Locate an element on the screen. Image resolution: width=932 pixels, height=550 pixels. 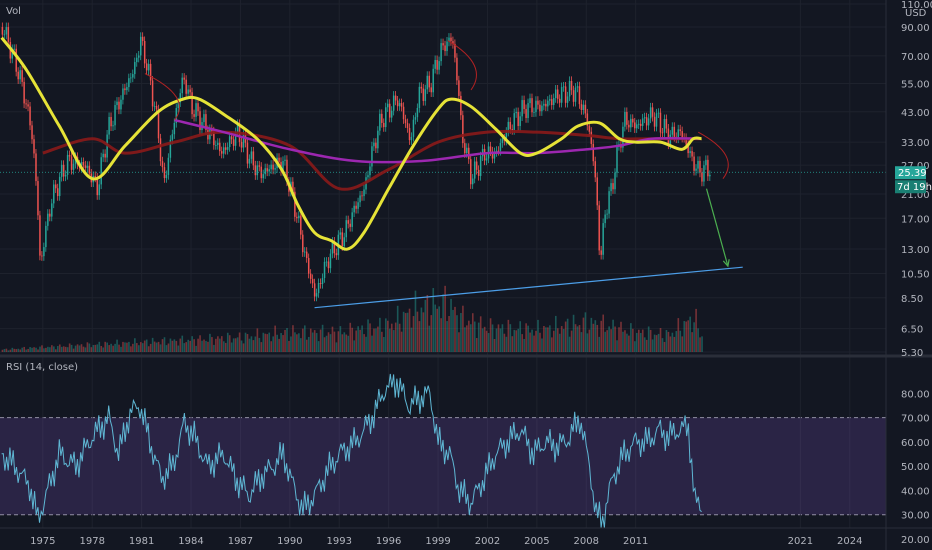
time-tick-label: 2021 is located at coordinates (800, 541).